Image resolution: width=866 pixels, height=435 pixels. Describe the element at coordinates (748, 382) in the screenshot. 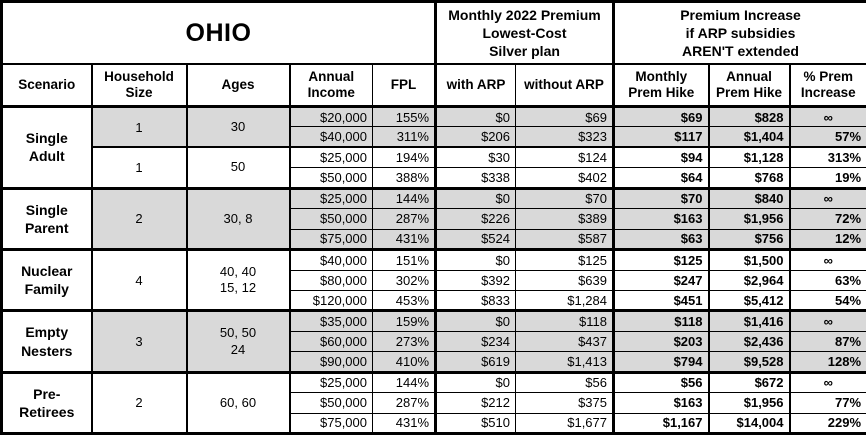

I see `annual-hike-cell: $672` at that location.